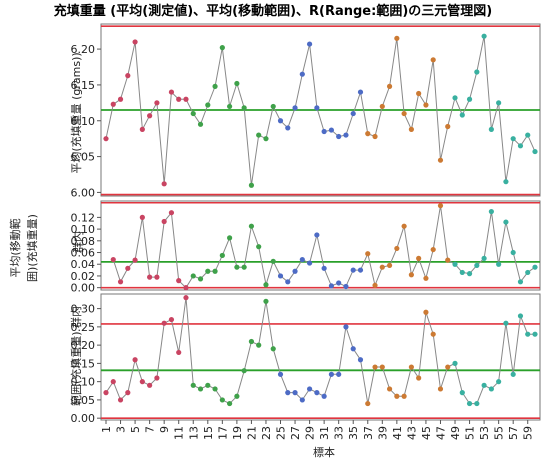 This screenshot has height=460, width=546. What do you see at coordinates (83, 400) in the screenshot?
I see `range-ytick-label: 0.05` at bounding box center [83, 400].